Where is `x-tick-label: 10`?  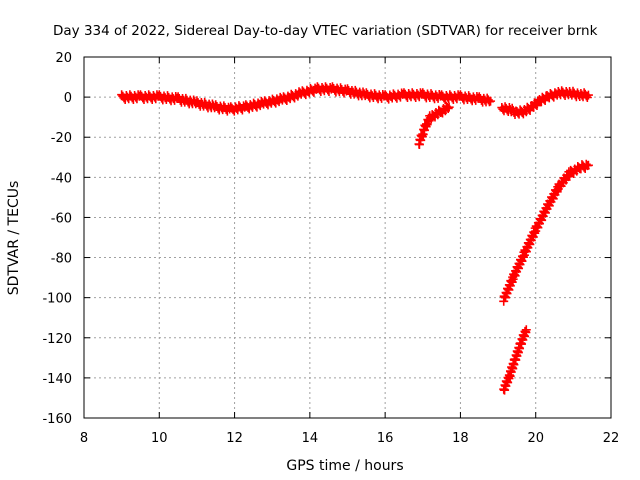
x-tick-label: 10 is located at coordinates (159, 438).